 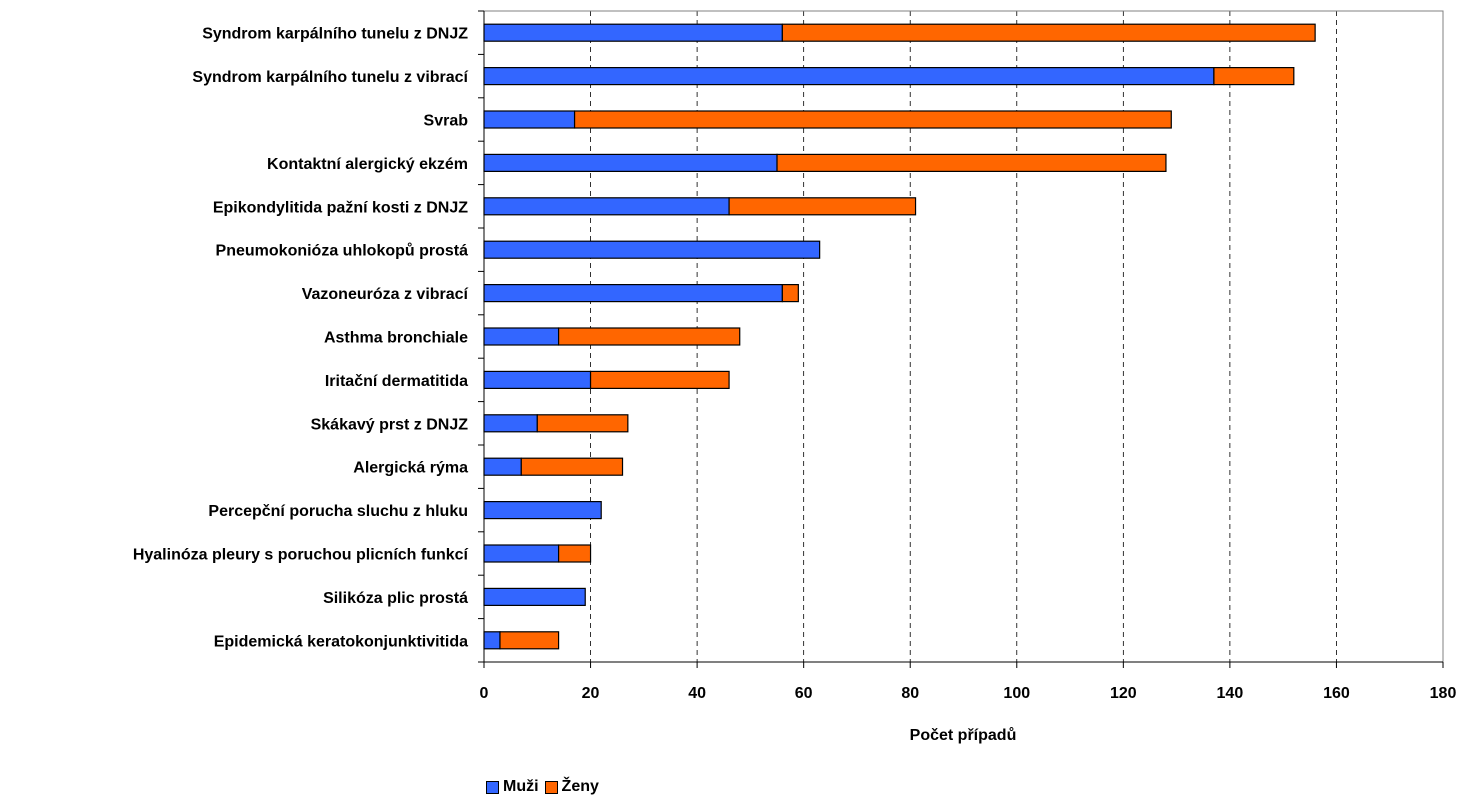 I want to click on x-tick-labels: 0 20 40 60 80 100 120 140 160 180, so click(x=968, y=693).